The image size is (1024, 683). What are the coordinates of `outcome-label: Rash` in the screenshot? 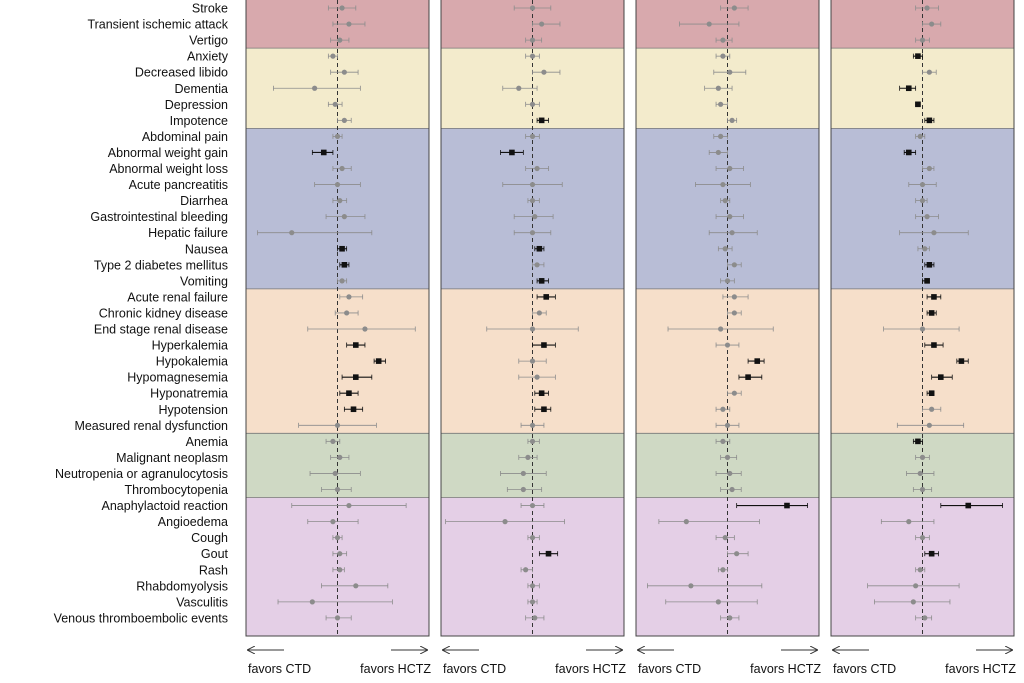 It's located at (213, 570).